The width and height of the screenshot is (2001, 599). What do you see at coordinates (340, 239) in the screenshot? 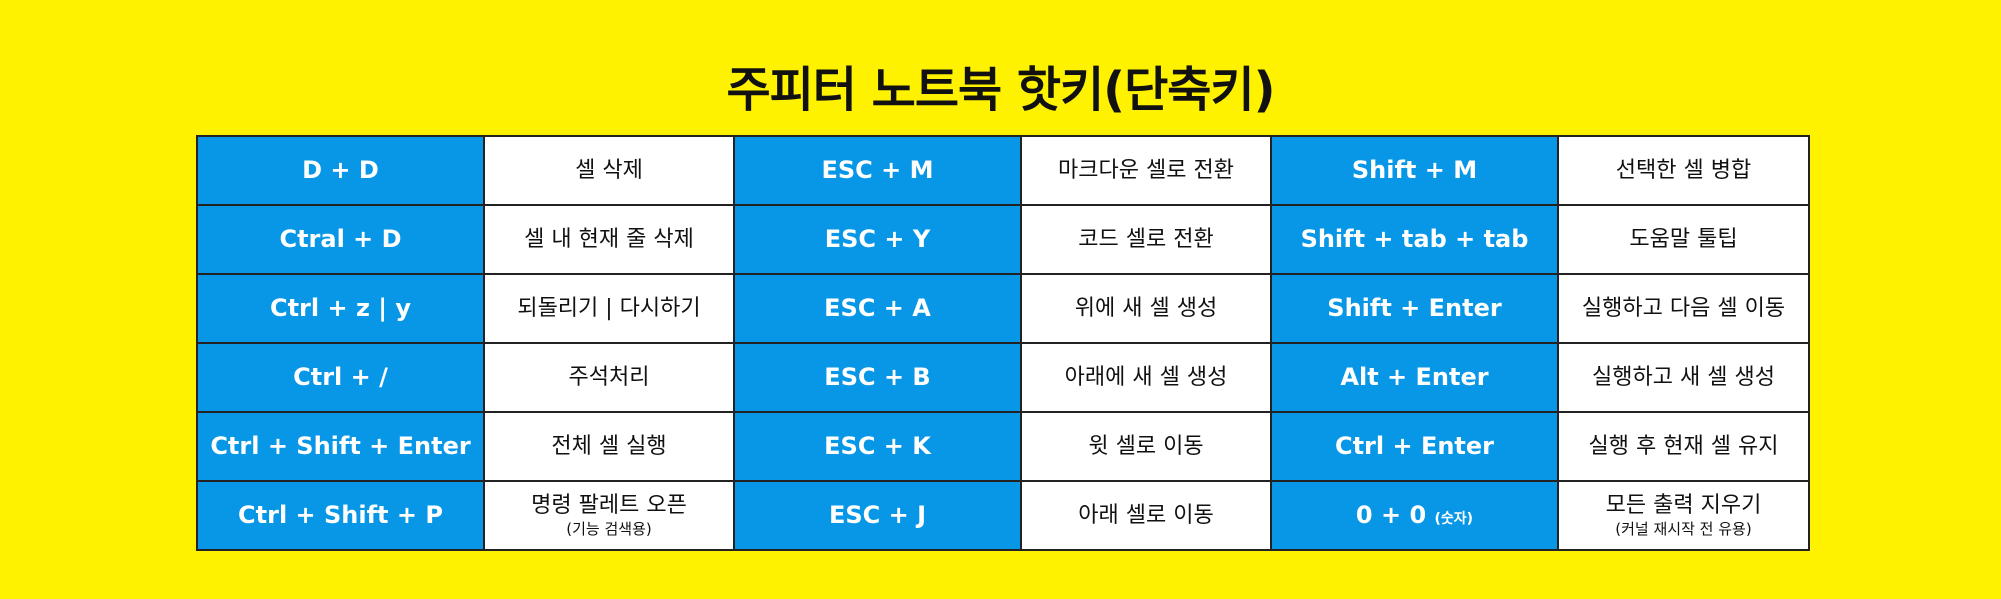
I see `hotkey-cell: Ctral + D` at bounding box center [340, 239].